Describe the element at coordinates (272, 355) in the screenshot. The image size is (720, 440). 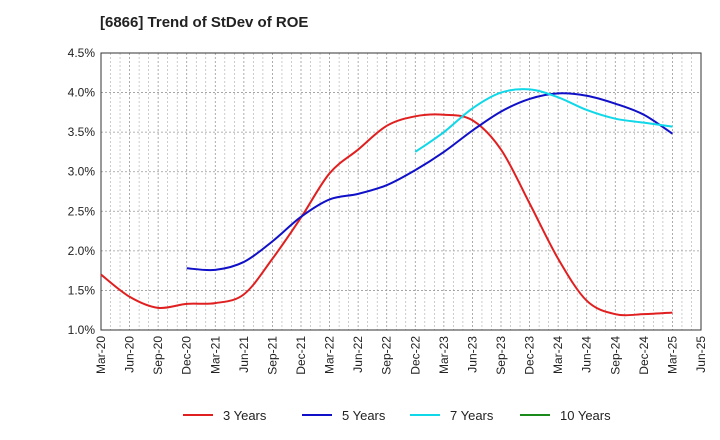
I see `x-tick-label: Sep-21` at that location.